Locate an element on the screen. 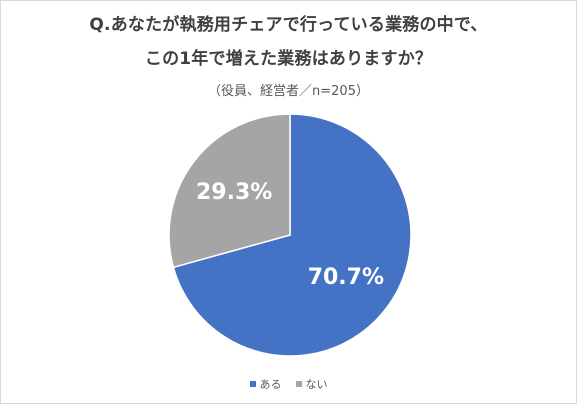  legend-item-1: ある is located at coordinates (265, 384).